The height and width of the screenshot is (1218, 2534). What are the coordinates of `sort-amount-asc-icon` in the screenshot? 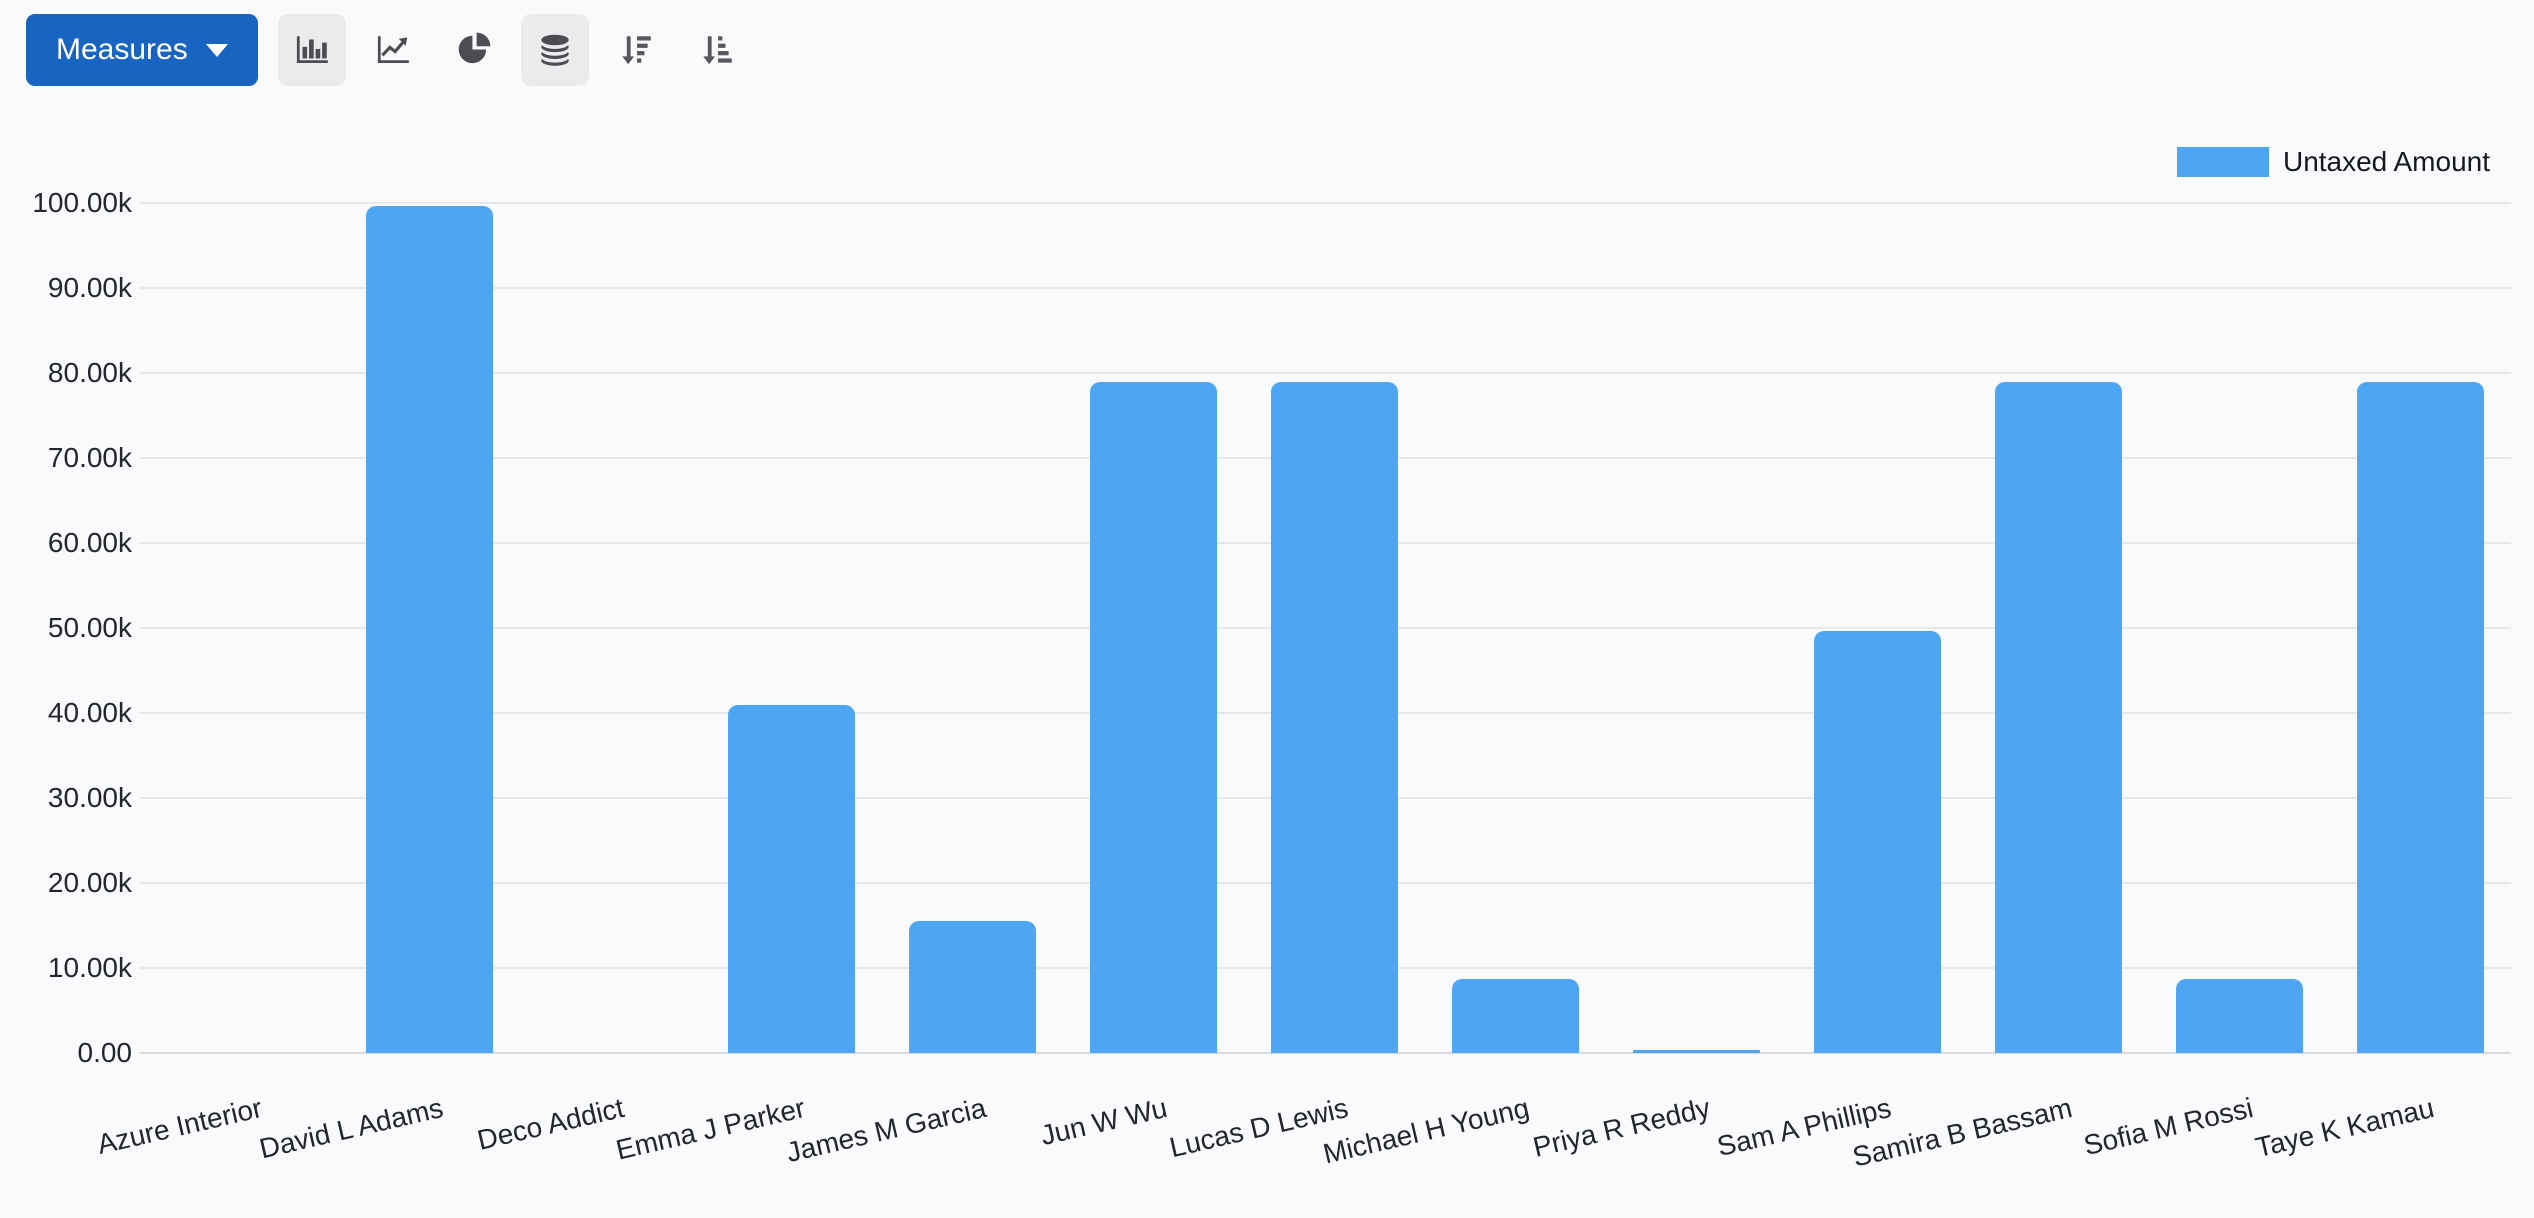 It's located at (717, 50).